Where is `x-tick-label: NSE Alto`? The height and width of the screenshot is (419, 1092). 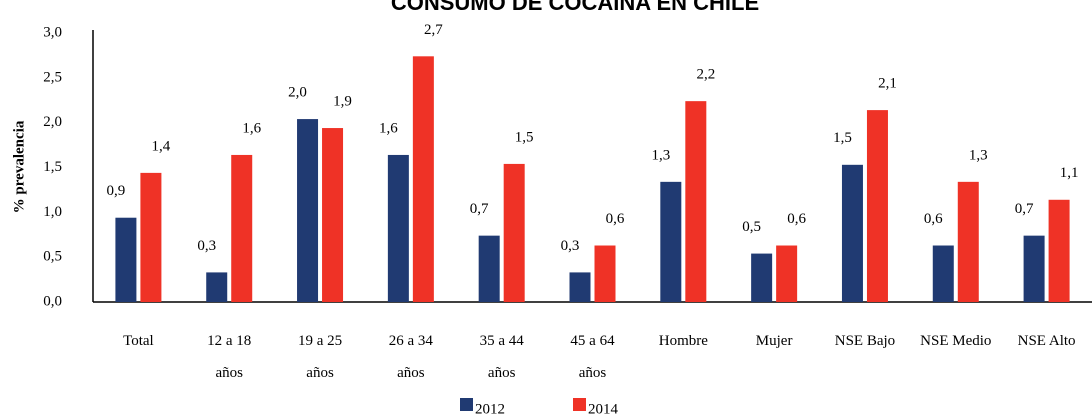
x-tick-label: NSE Alto is located at coordinates (1046, 341).